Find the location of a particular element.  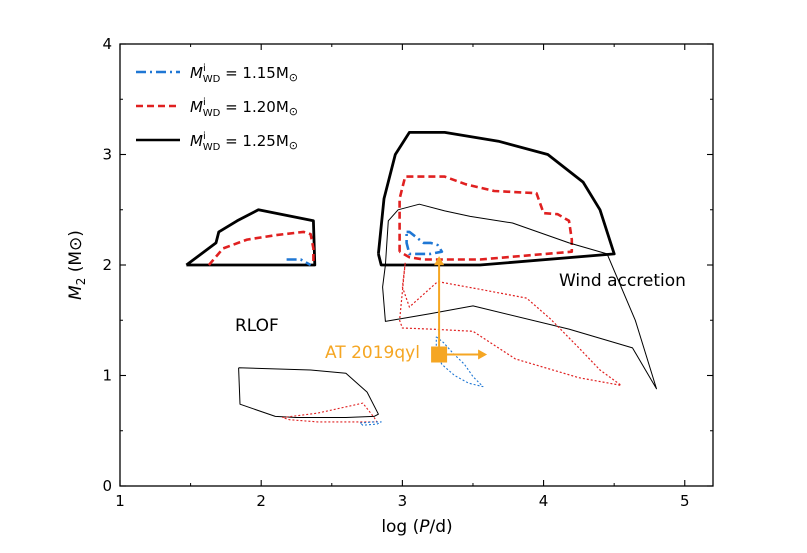

legend-label-1: Mi WD = 1.15M⊙ is located at coordinates (244, 74).